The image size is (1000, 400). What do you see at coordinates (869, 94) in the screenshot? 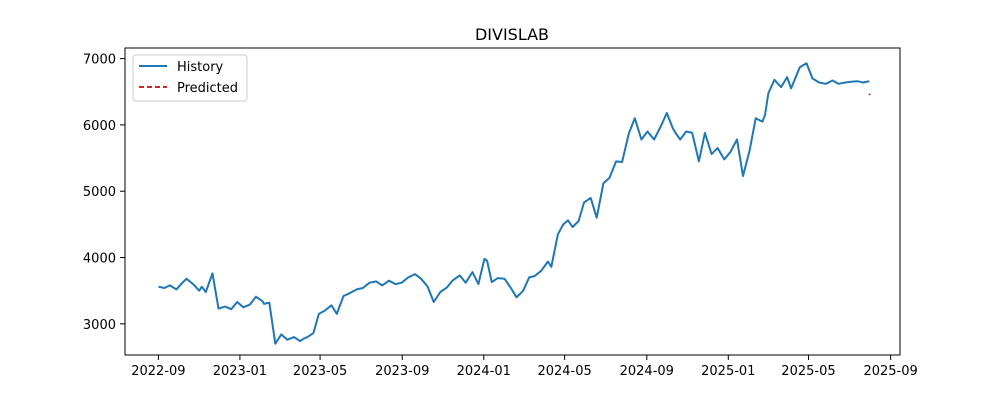
I see `series-line-predicted` at bounding box center [869, 94].